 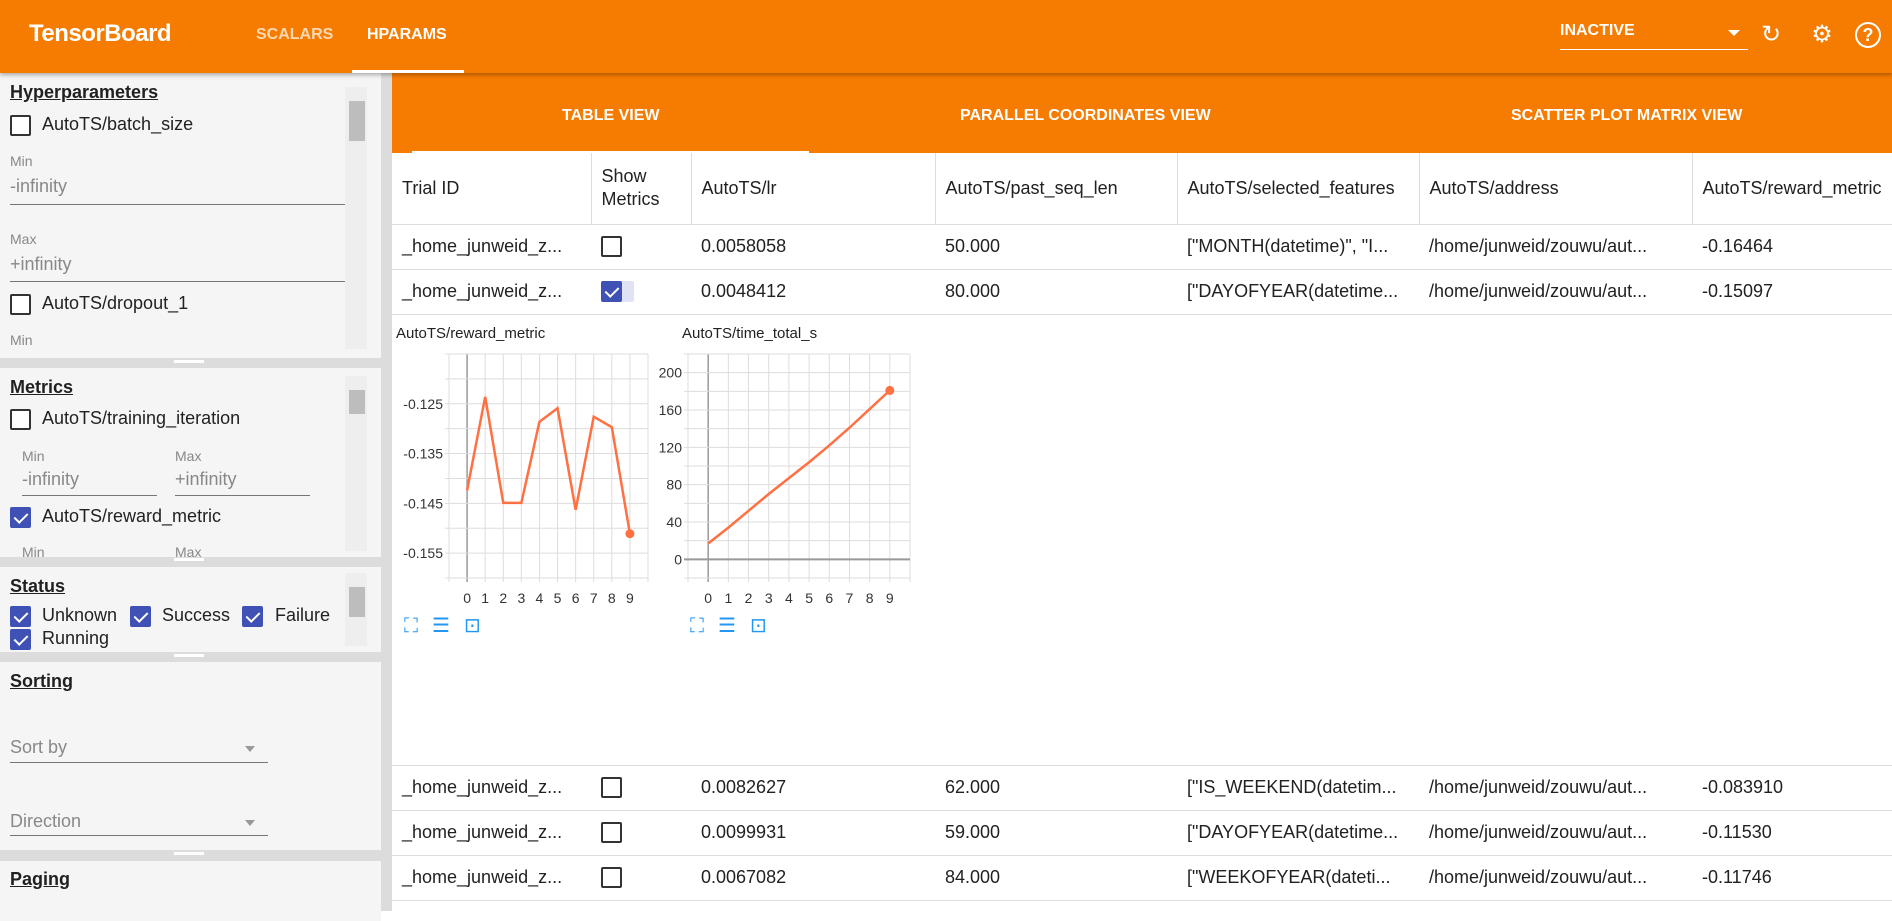 What do you see at coordinates (1056, 878) in the screenshot?
I see `cell-past_seq_len: 84.000` at bounding box center [1056, 878].